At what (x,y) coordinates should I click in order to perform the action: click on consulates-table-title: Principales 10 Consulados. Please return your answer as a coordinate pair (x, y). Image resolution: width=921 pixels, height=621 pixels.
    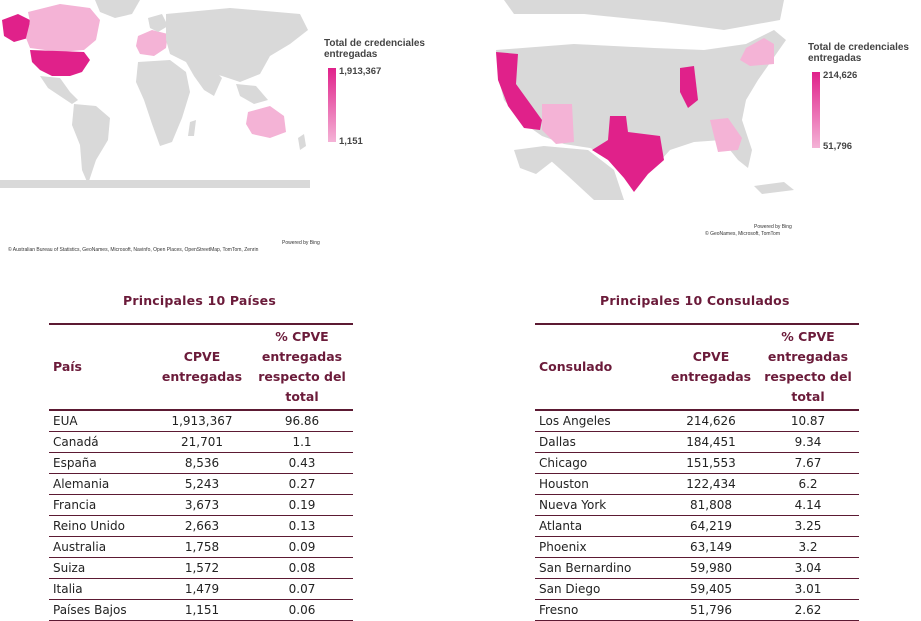
    Looking at the image, I should click on (695, 300).